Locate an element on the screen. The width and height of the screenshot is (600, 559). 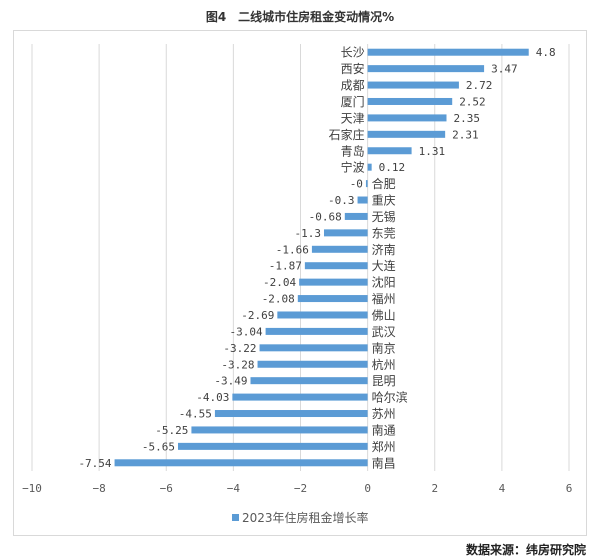
category-label: 杭州 is located at coordinates (384, 364).